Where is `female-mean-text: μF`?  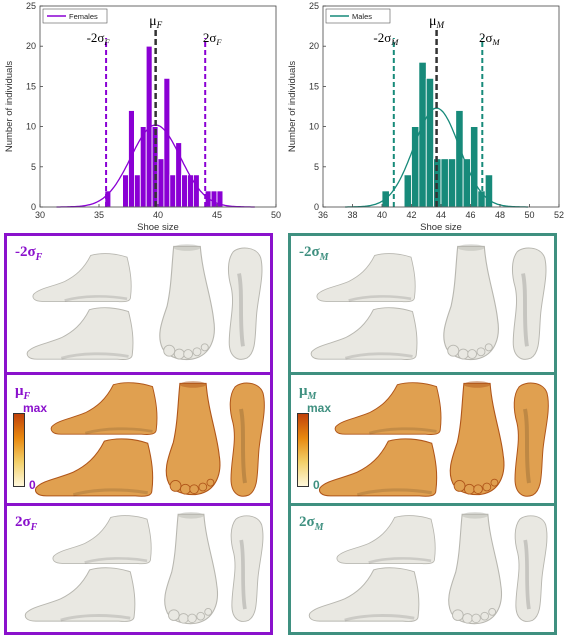
female-mean-text: μF is located at coordinates (156, 22).